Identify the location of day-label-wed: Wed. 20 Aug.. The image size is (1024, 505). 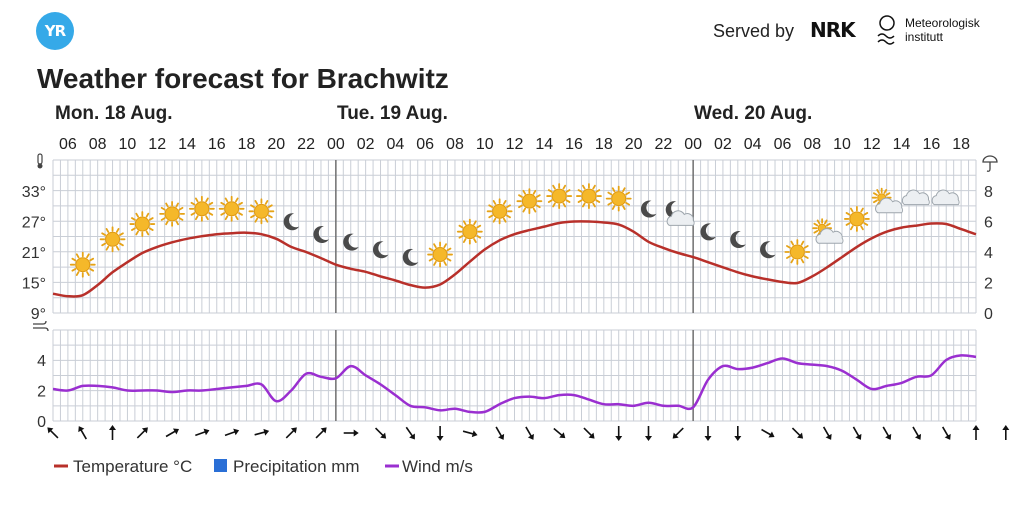
(753, 113).